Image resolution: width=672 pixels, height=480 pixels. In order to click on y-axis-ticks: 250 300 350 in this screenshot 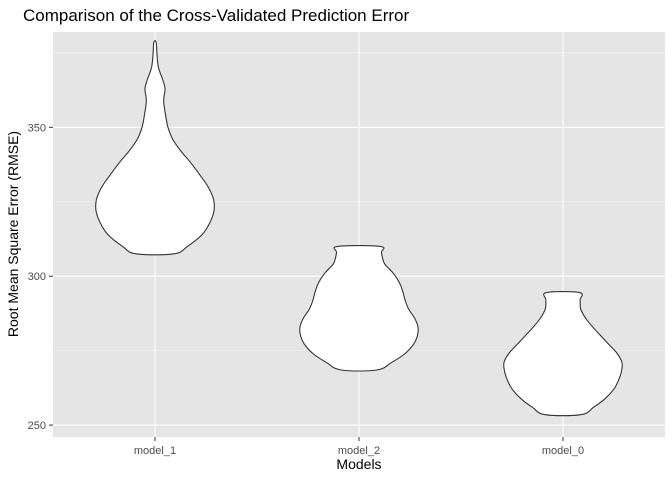, I will do `click(40, 277)`.